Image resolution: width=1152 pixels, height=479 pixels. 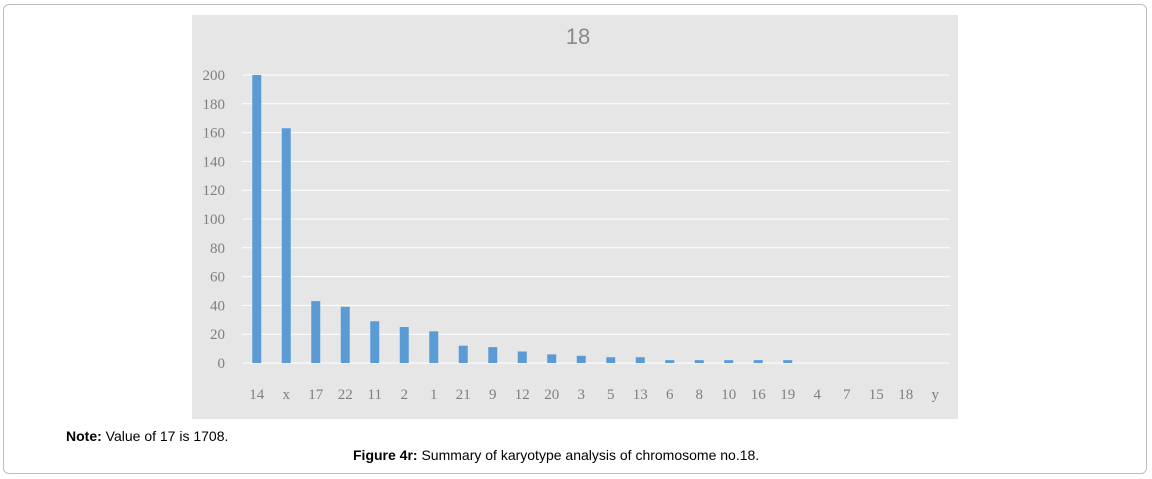 What do you see at coordinates (787, 395) in the screenshot?
I see `x-tick-label: 19` at bounding box center [787, 395].